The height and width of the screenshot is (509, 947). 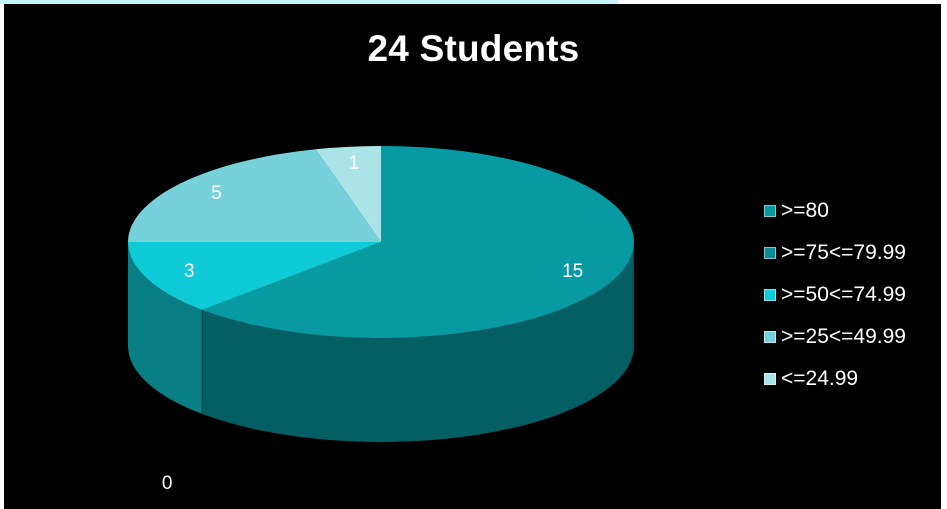 I want to click on pie-data-label: 3, so click(x=189, y=271).